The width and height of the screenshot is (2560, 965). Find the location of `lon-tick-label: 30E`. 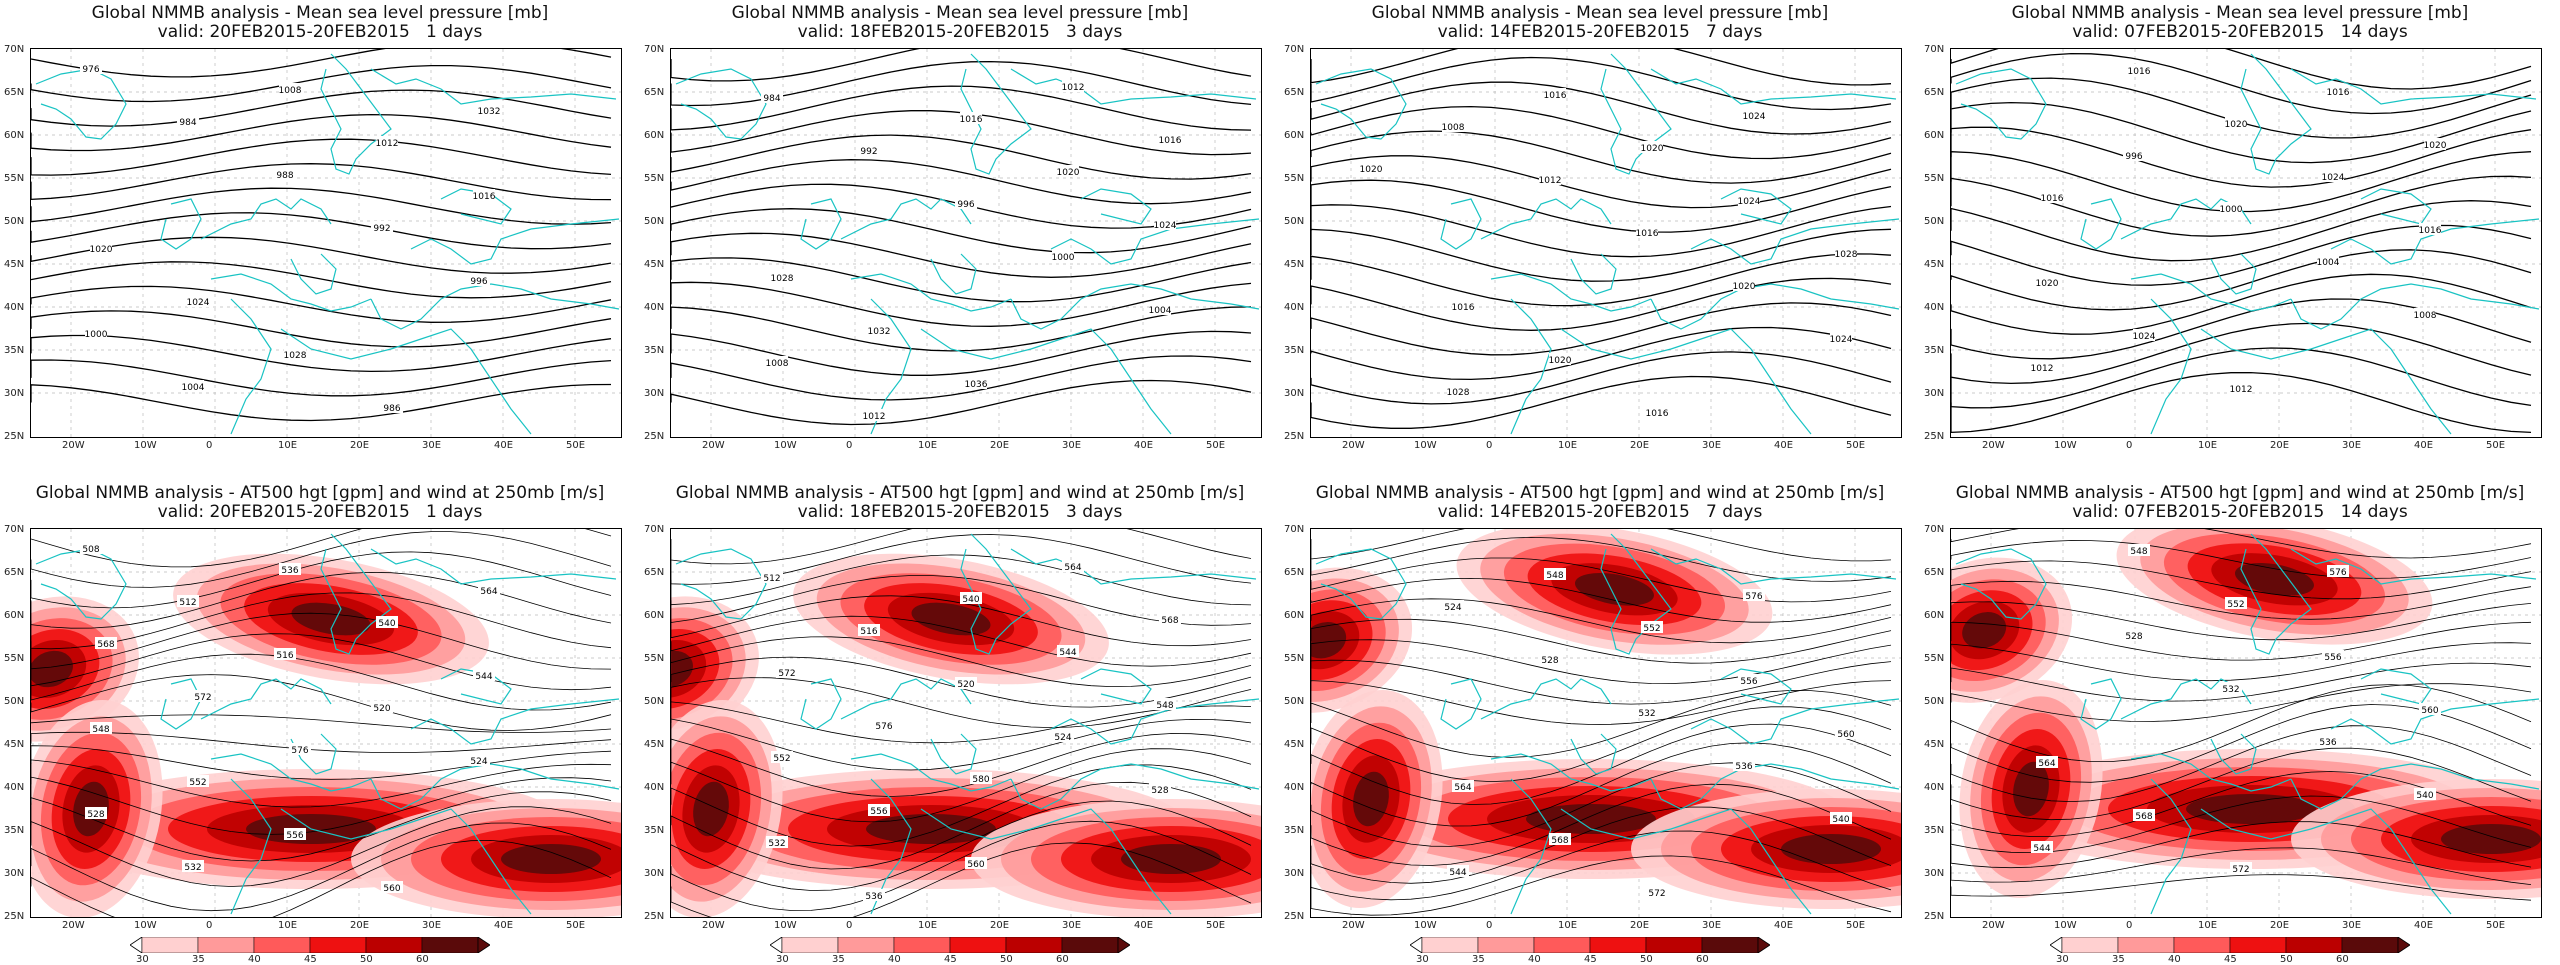

lon-tick-label: 30E is located at coordinates (2352, 445).